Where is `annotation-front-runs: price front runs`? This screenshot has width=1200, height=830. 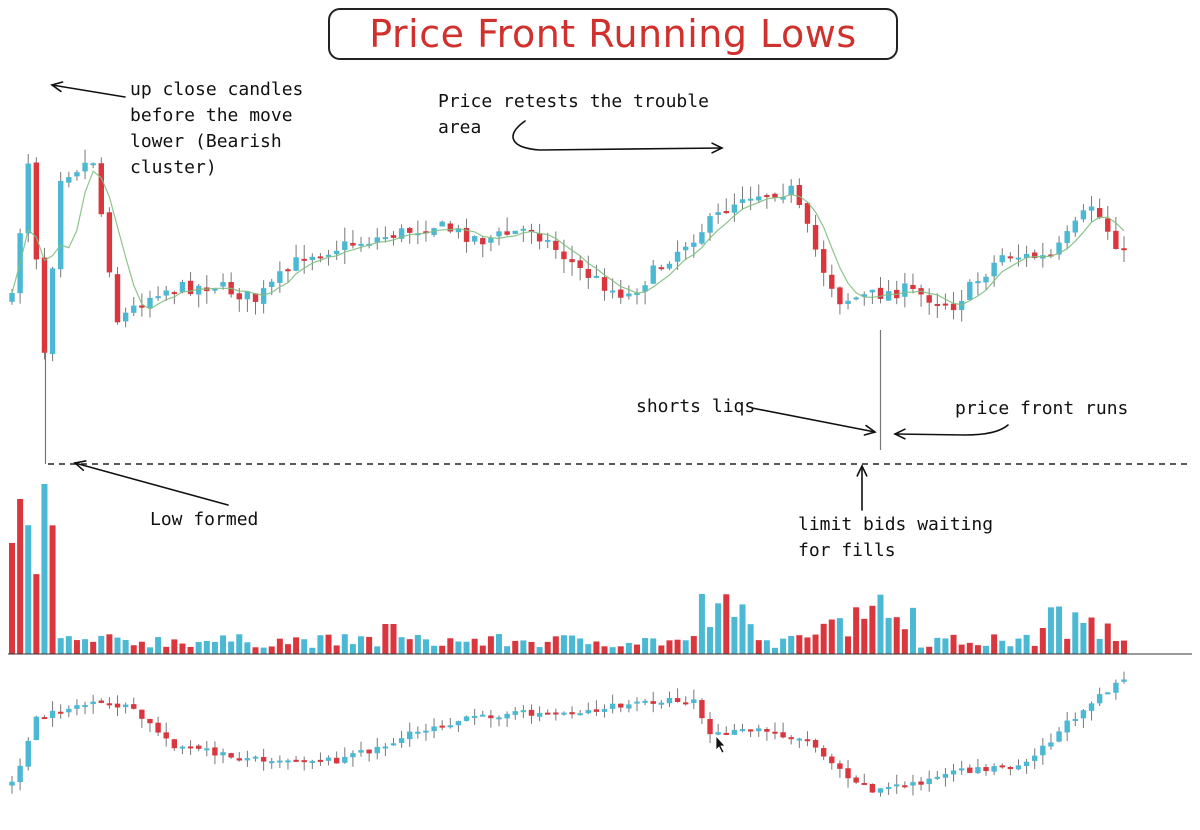 annotation-front-runs: price front runs is located at coordinates (1042, 408).